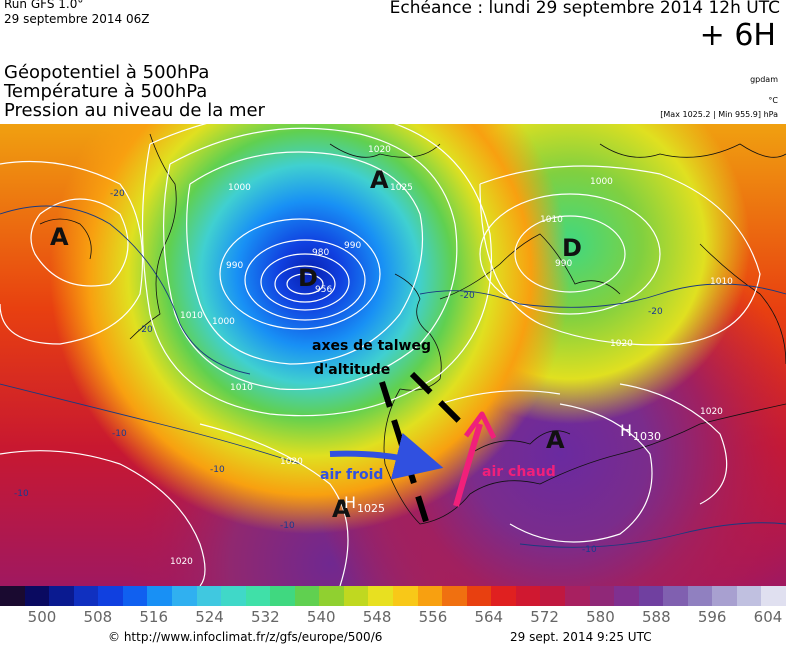  What do you see at coordinates (106, 91) in the screenshot?
I see `field-title-temperature: Température à 500hPa` at bounding box center [106, 91].